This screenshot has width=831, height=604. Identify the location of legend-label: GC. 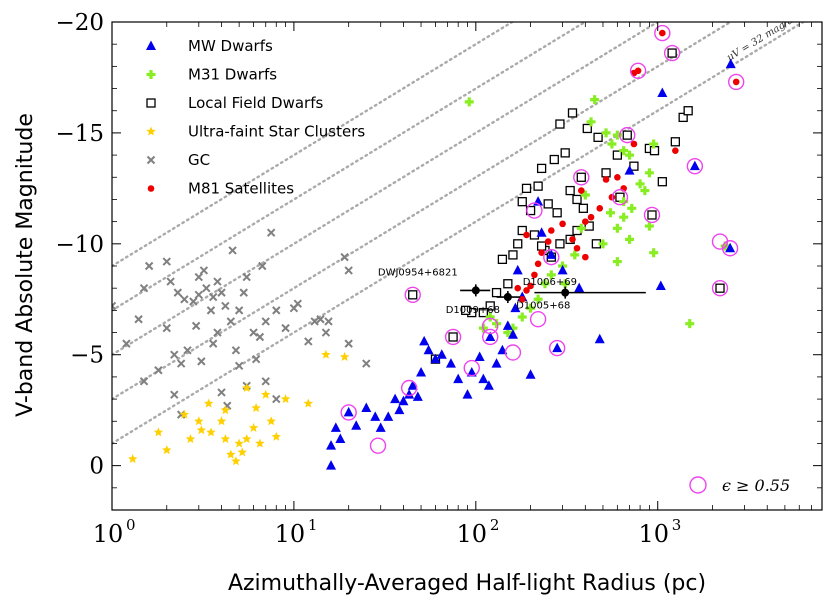
(199, 160).